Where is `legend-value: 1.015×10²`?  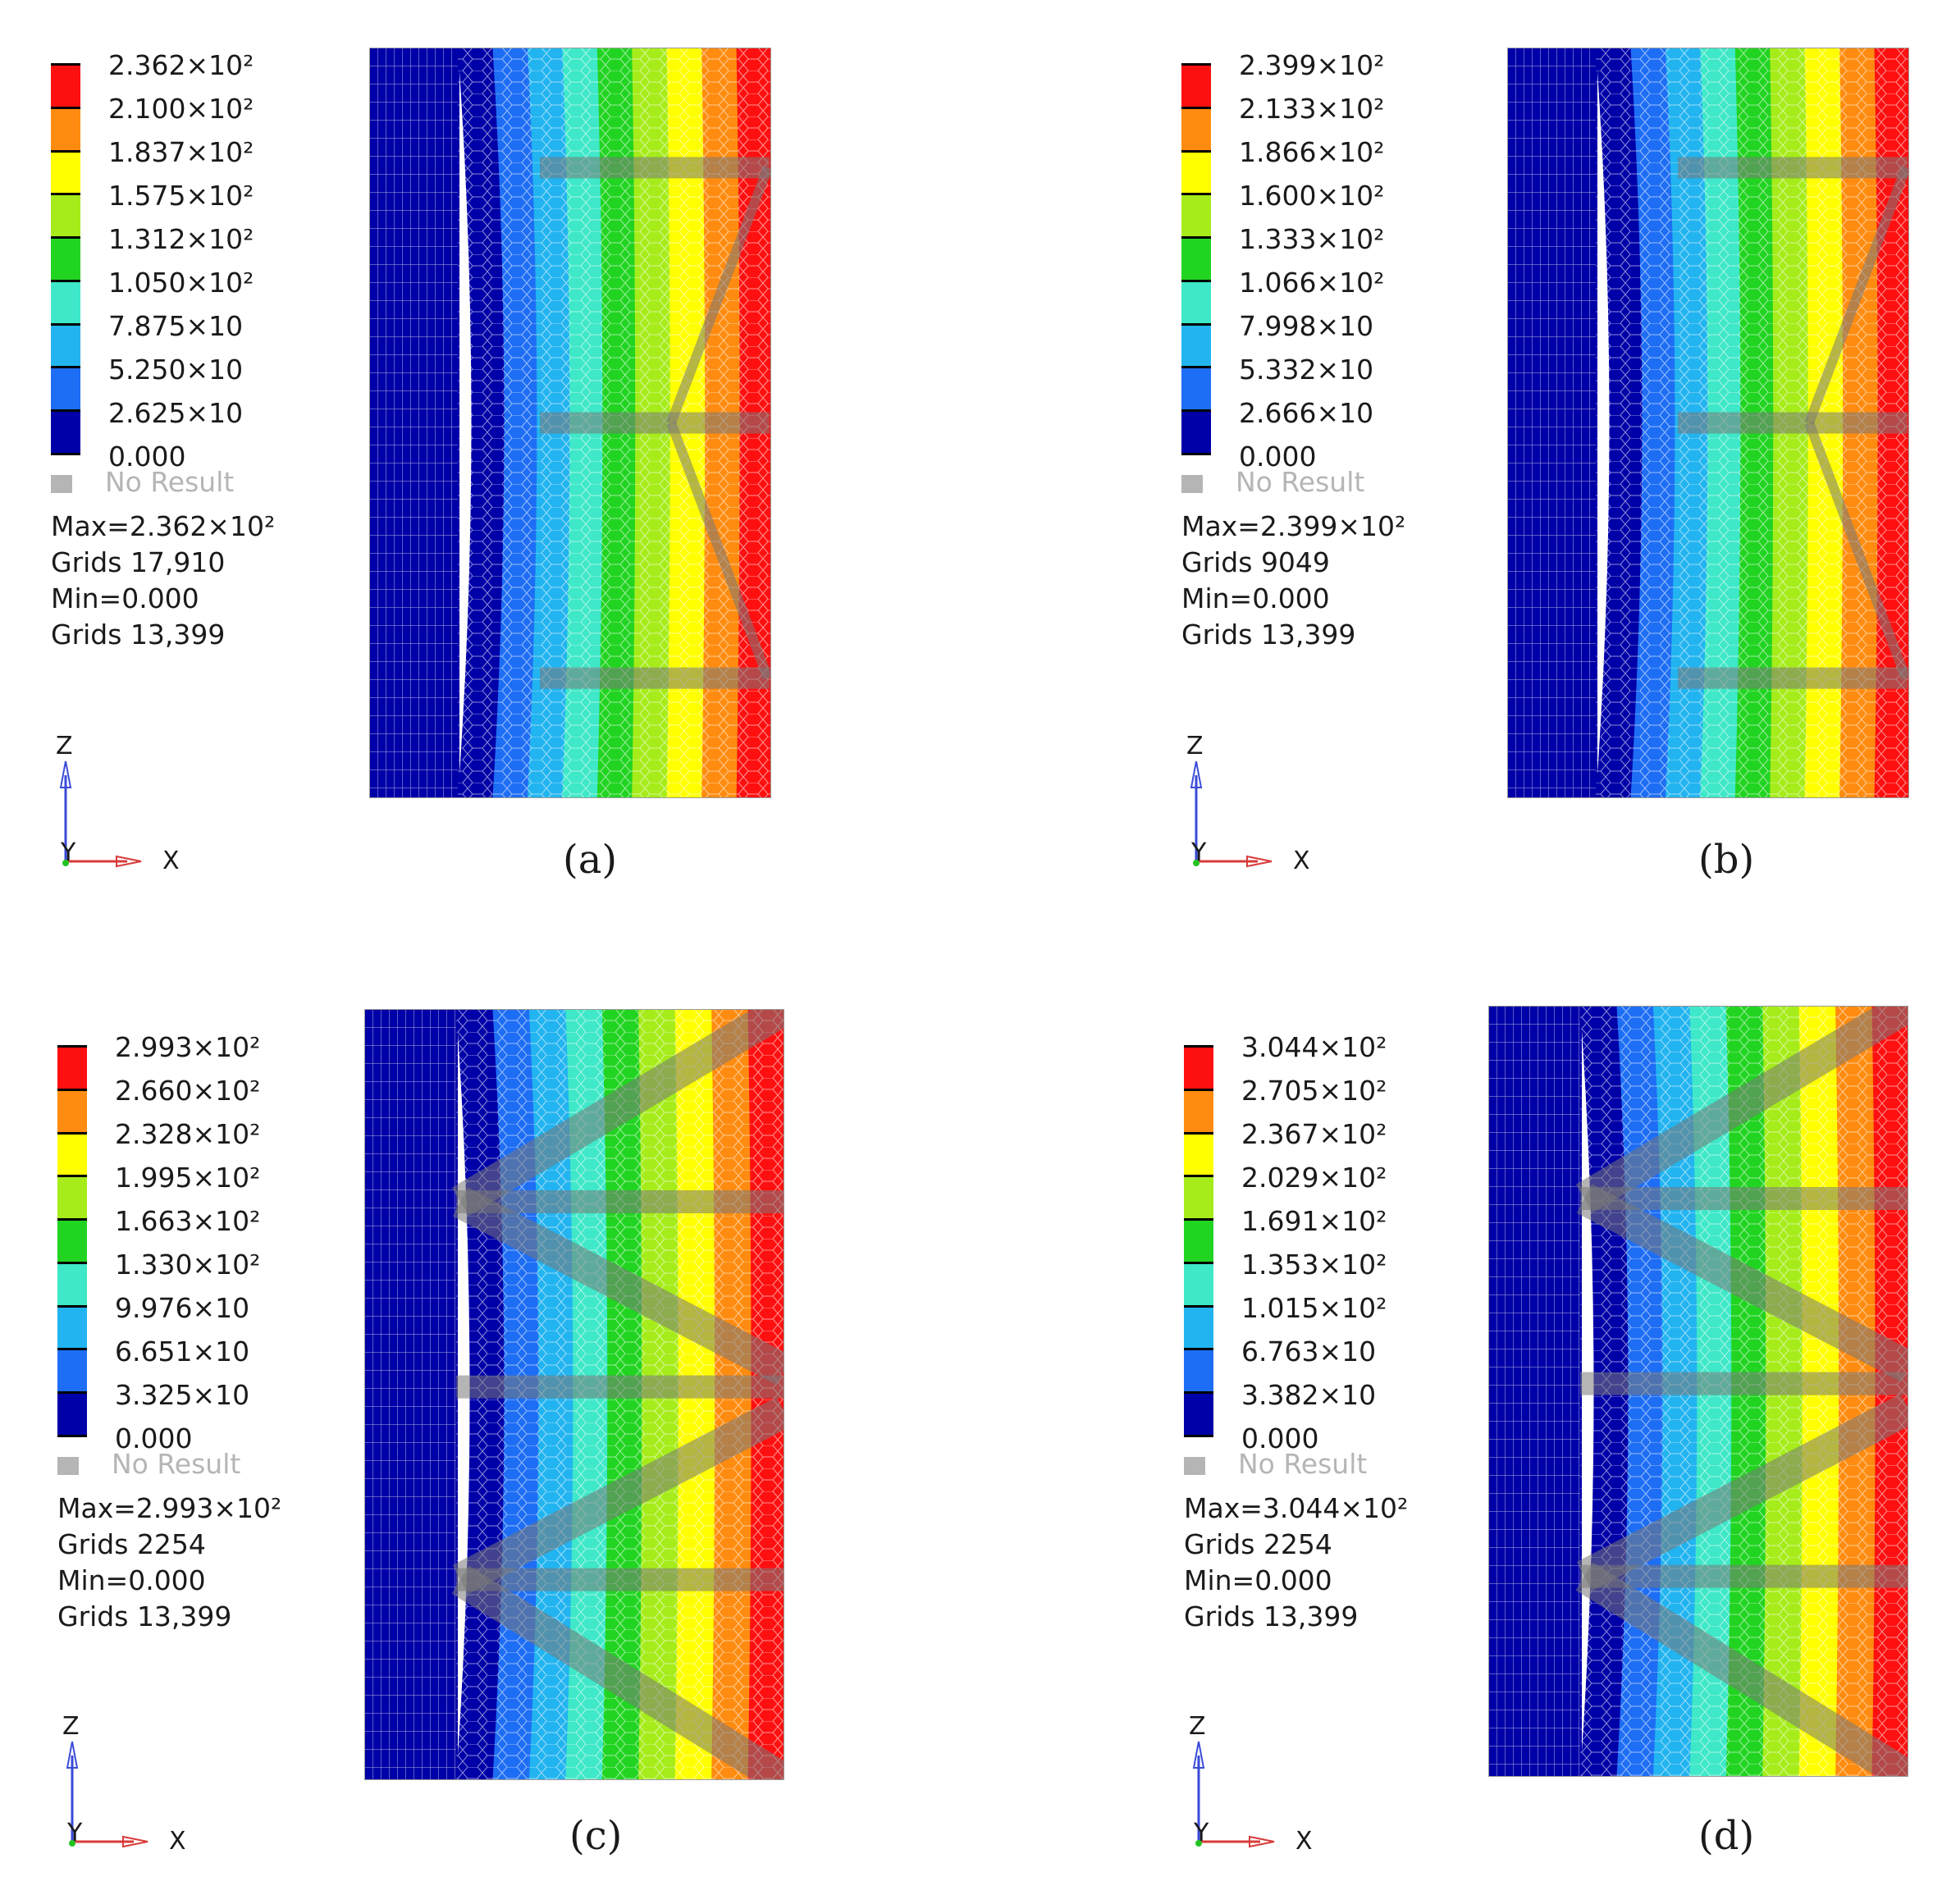
legend-value: 1.015×10² is located at coordinates (1314, 1308).